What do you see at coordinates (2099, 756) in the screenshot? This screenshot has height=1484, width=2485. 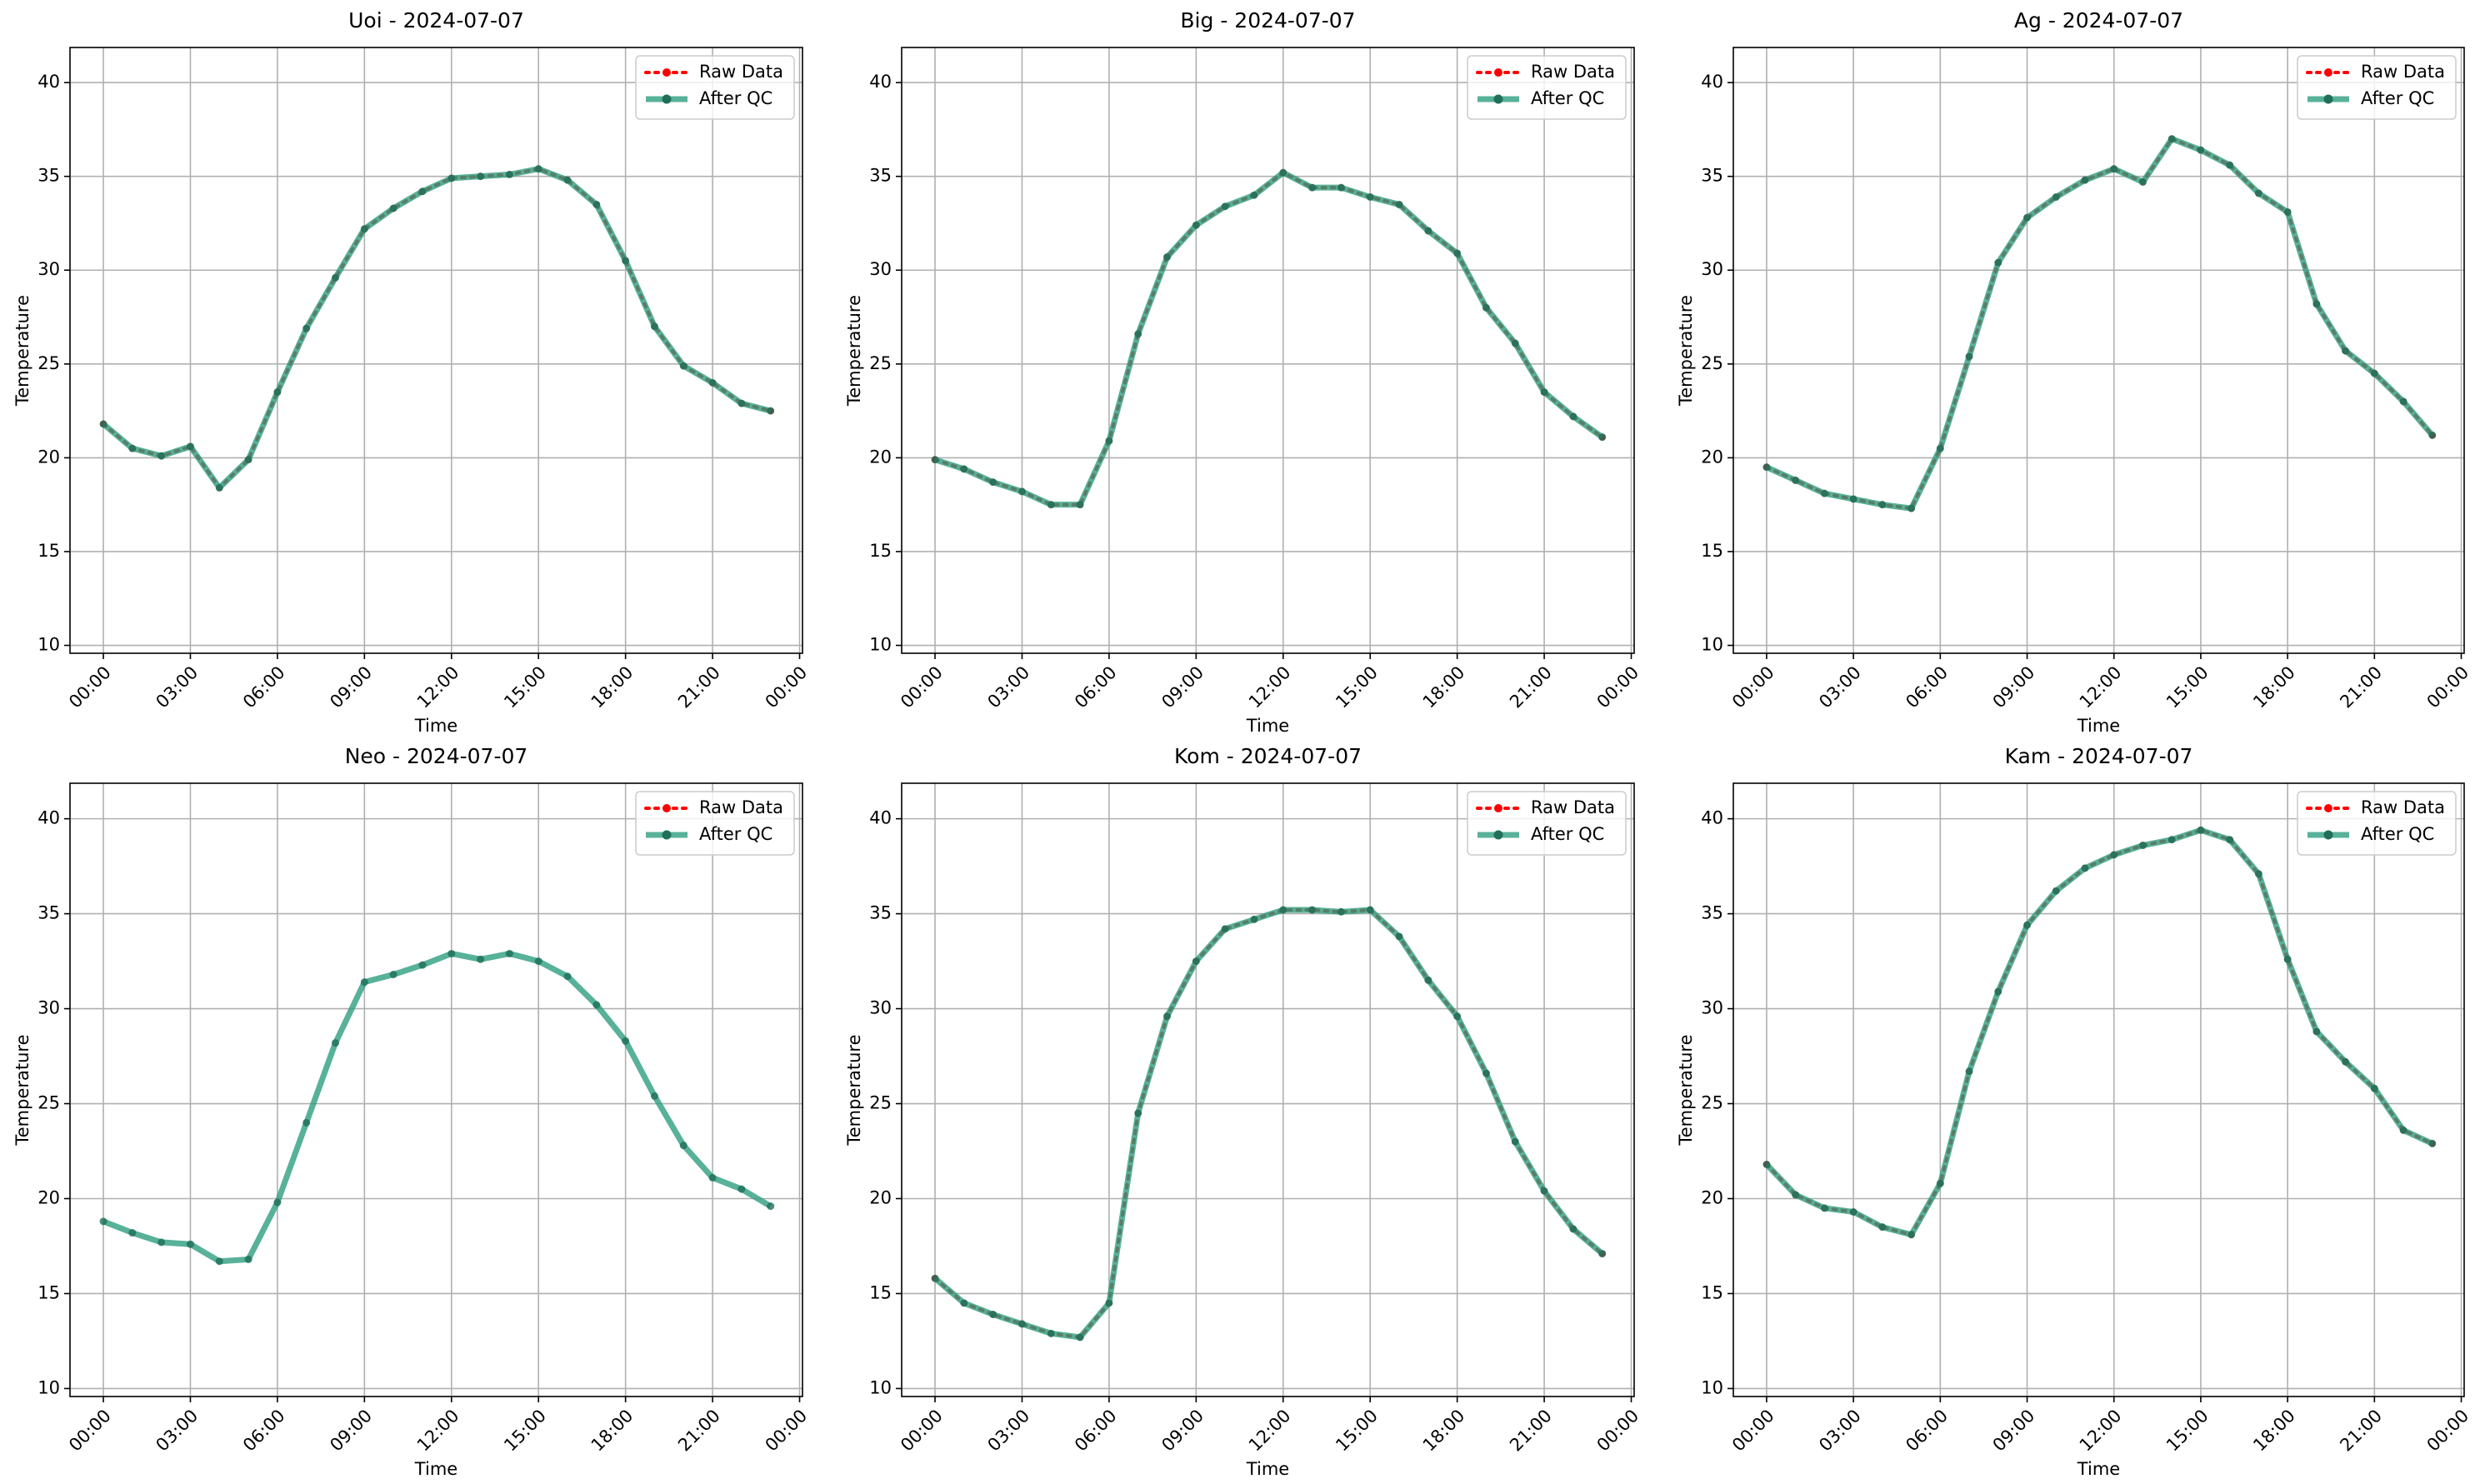 I see `chart-title: Kam - 2024-07-07` at bounding box center [2099, 756].